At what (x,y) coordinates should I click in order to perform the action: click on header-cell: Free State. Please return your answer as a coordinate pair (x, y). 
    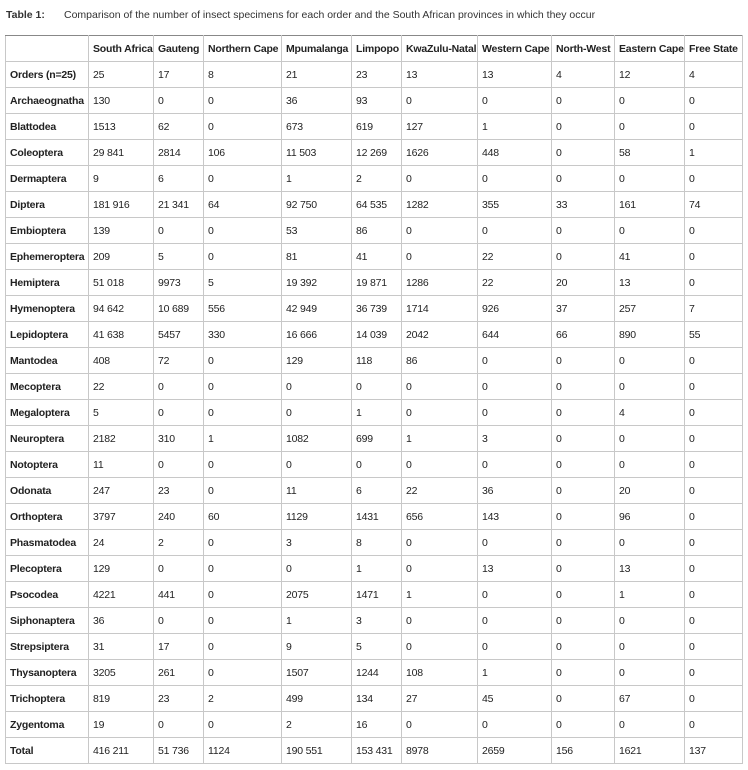
    Looking at the image, I should click on (713, 48).